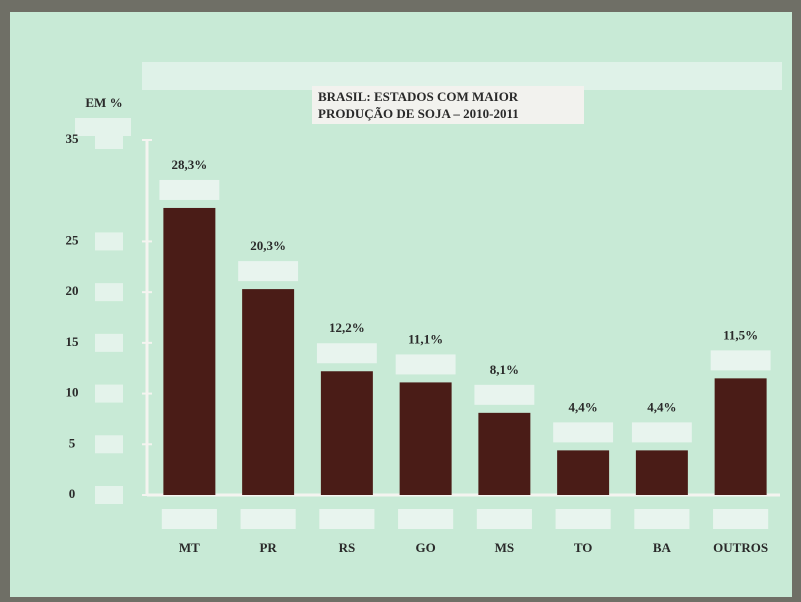 Image resolution: width=801 pixels, height=602 pixels. I want to click on x-tick-label: GO, so click(426, 547).